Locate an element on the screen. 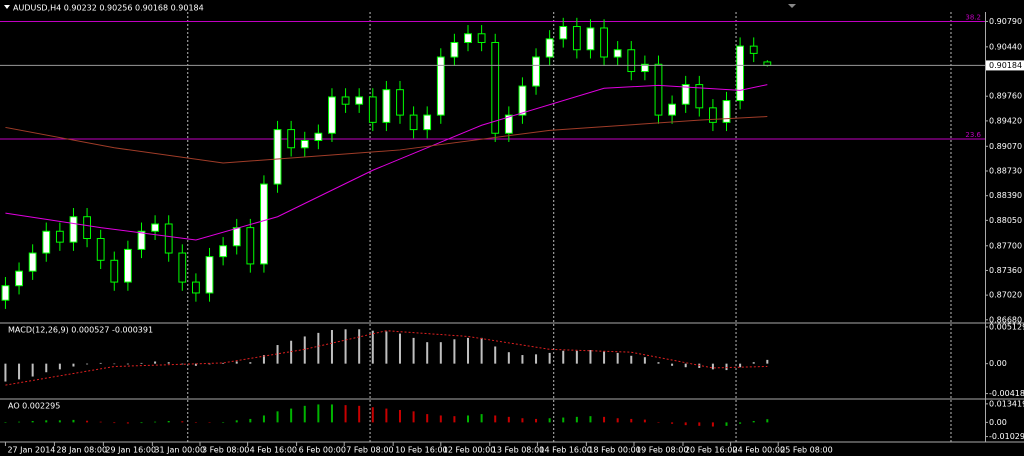  x-tick-label: 14 Feb 16:00 is located at coordinates (565, 450).